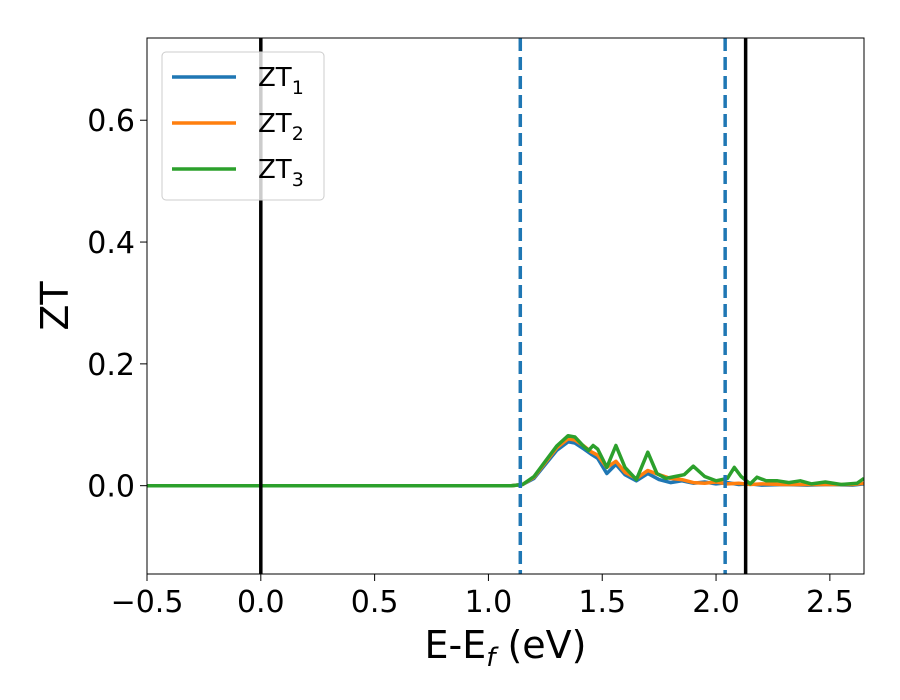 Image resolution: width=900 pixels, height=700 pixels. Describe the element at coordinates (298, 88) in the screenshot. I see `legend-label-subscript: 1` at that location.